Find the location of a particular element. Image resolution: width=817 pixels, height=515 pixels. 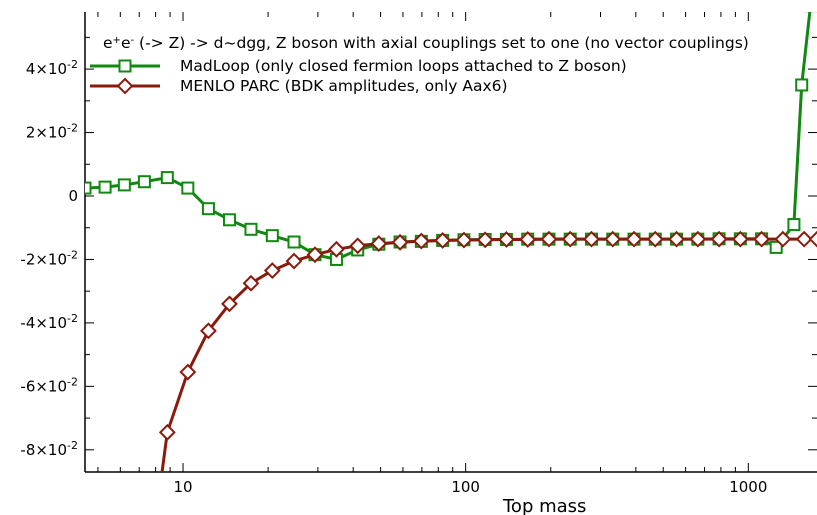

legend-entry-menlo-parc: MENLO PARC (BDK amplitudes, only Aax6) is located at coordinates (299, 86).